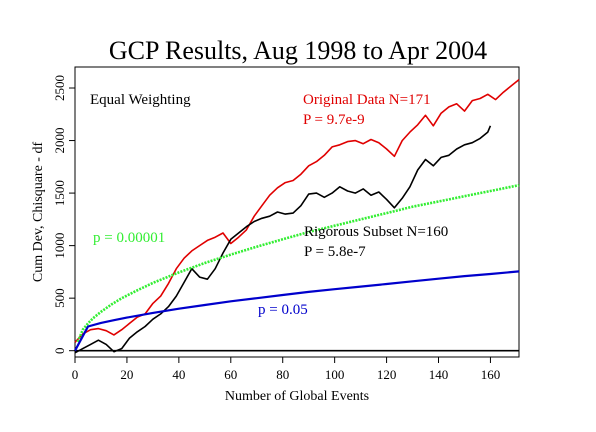 This screenshot has width=596, height=432. What do you see at coordinates (59, 193) in the screenshot?
I see `y-tick-label: 1500` at bounding box center [59, 193].